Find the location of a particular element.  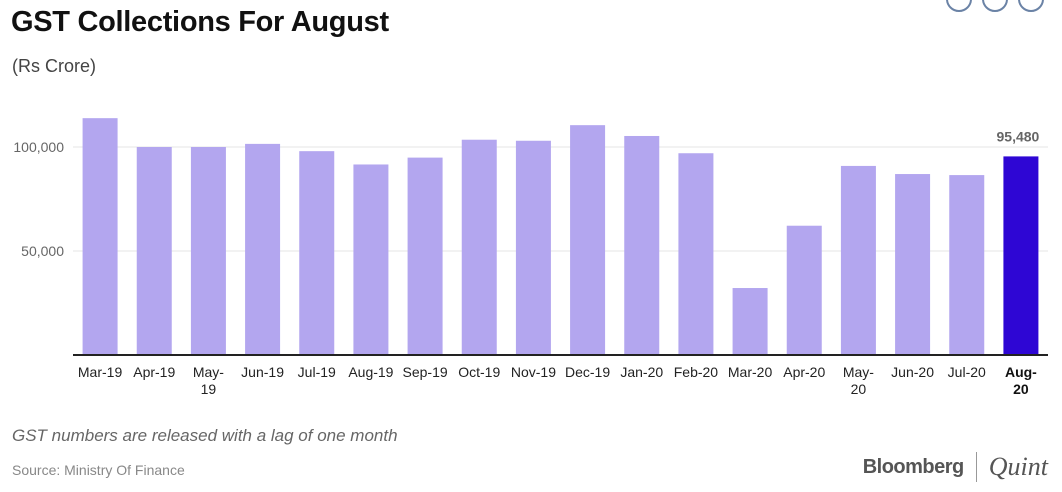

x-tick-label: Jun-19 is located at coordinates (262, 372).